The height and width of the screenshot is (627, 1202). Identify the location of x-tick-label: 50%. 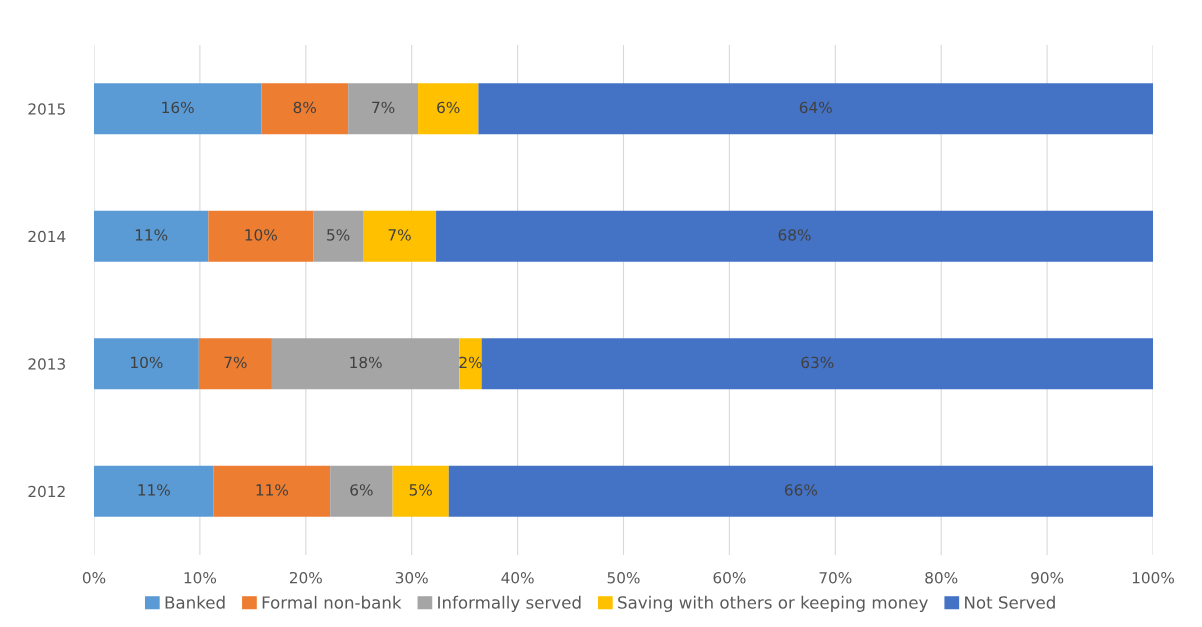
(623, 577).